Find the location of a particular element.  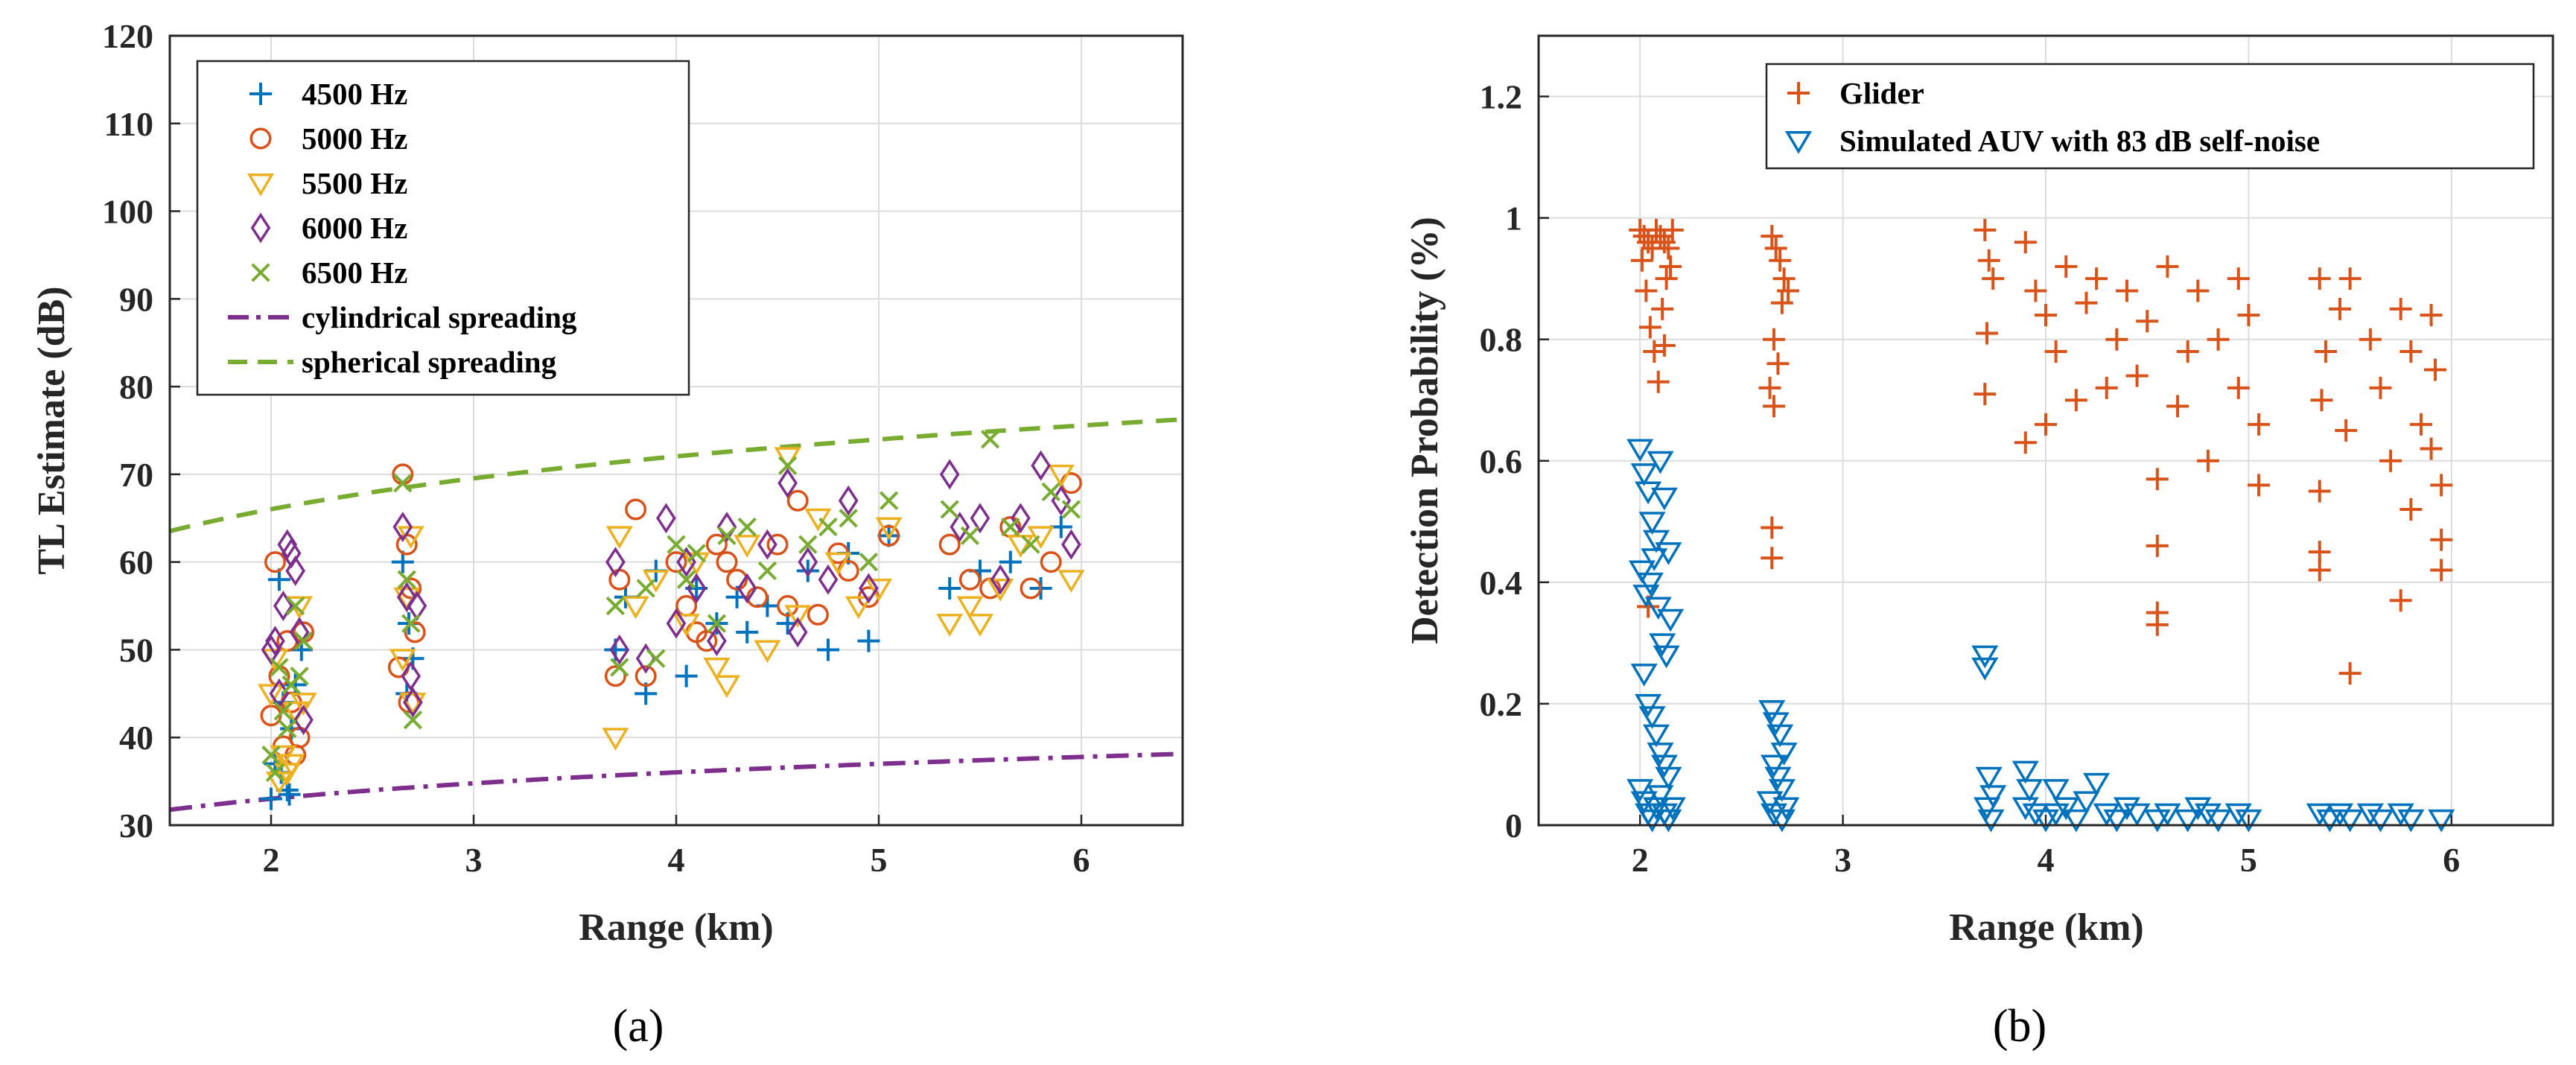

panel-b-xlabel: Range (km) is located at coordinates (2046, 928).